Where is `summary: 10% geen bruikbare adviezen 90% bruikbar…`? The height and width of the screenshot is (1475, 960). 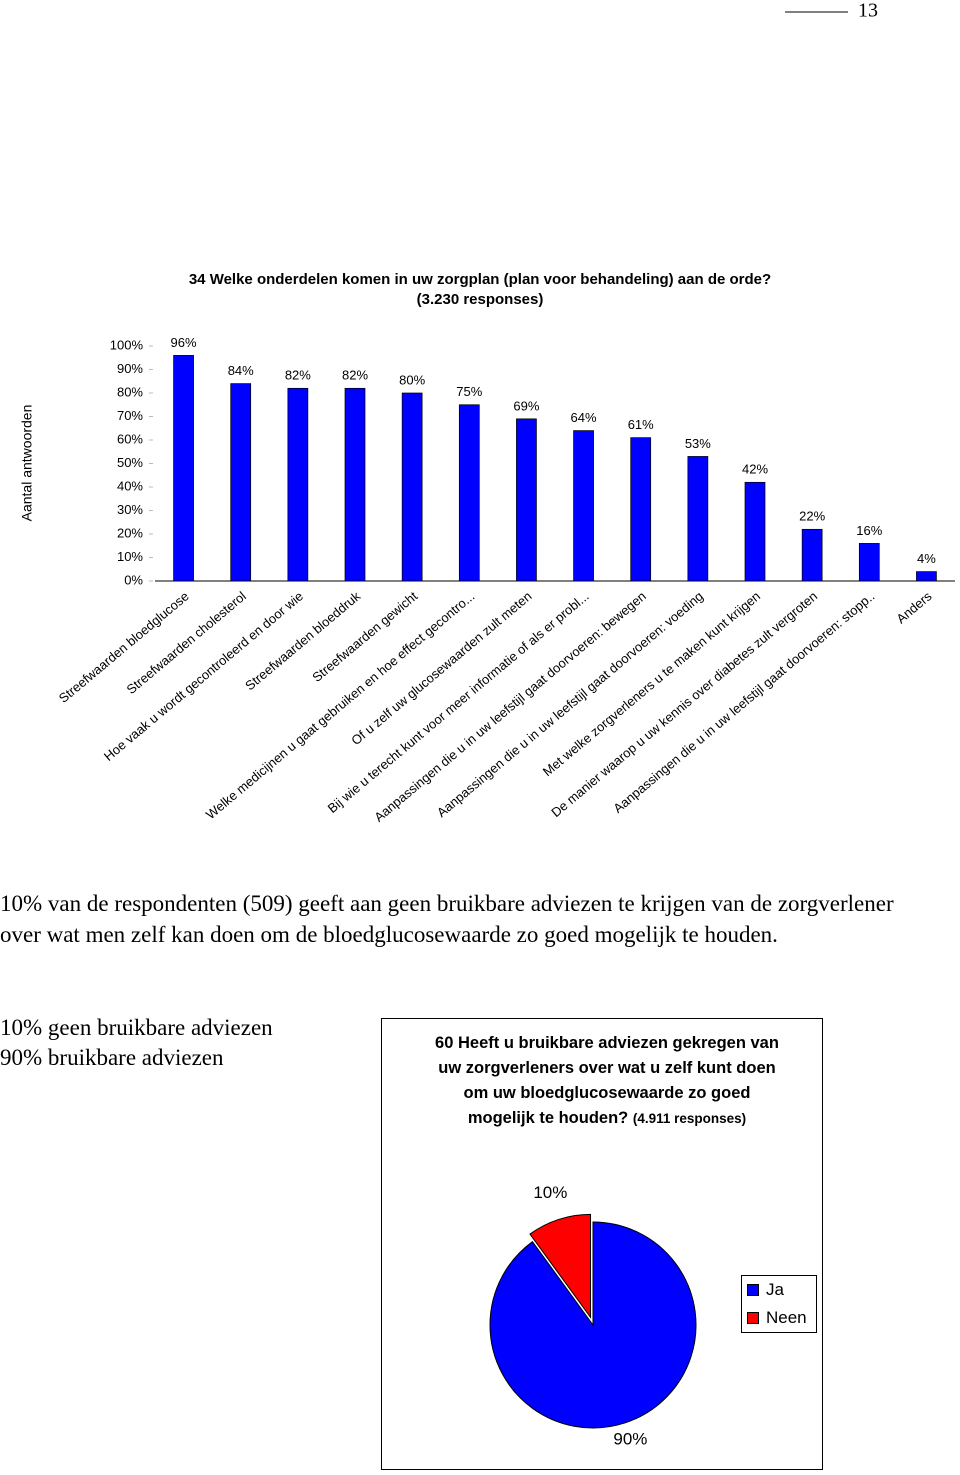 summary: 10% geen bruikbare adviezen 90% bruikbar… is located at coordinates (136, 1043).